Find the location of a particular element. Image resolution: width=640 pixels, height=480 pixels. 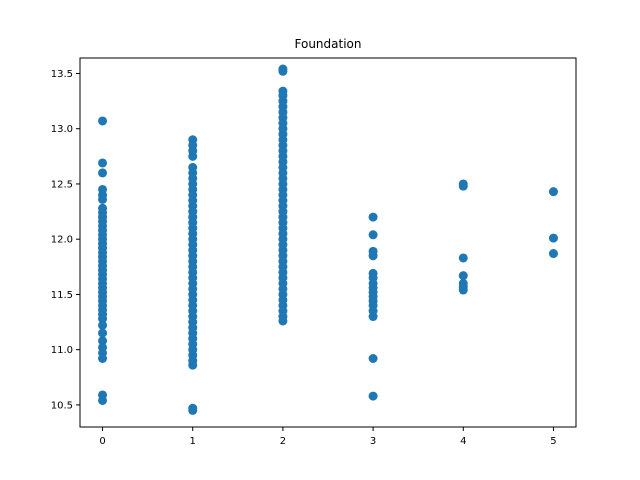

y-tick-label: 12.5 is located at coordinates (62, 184).